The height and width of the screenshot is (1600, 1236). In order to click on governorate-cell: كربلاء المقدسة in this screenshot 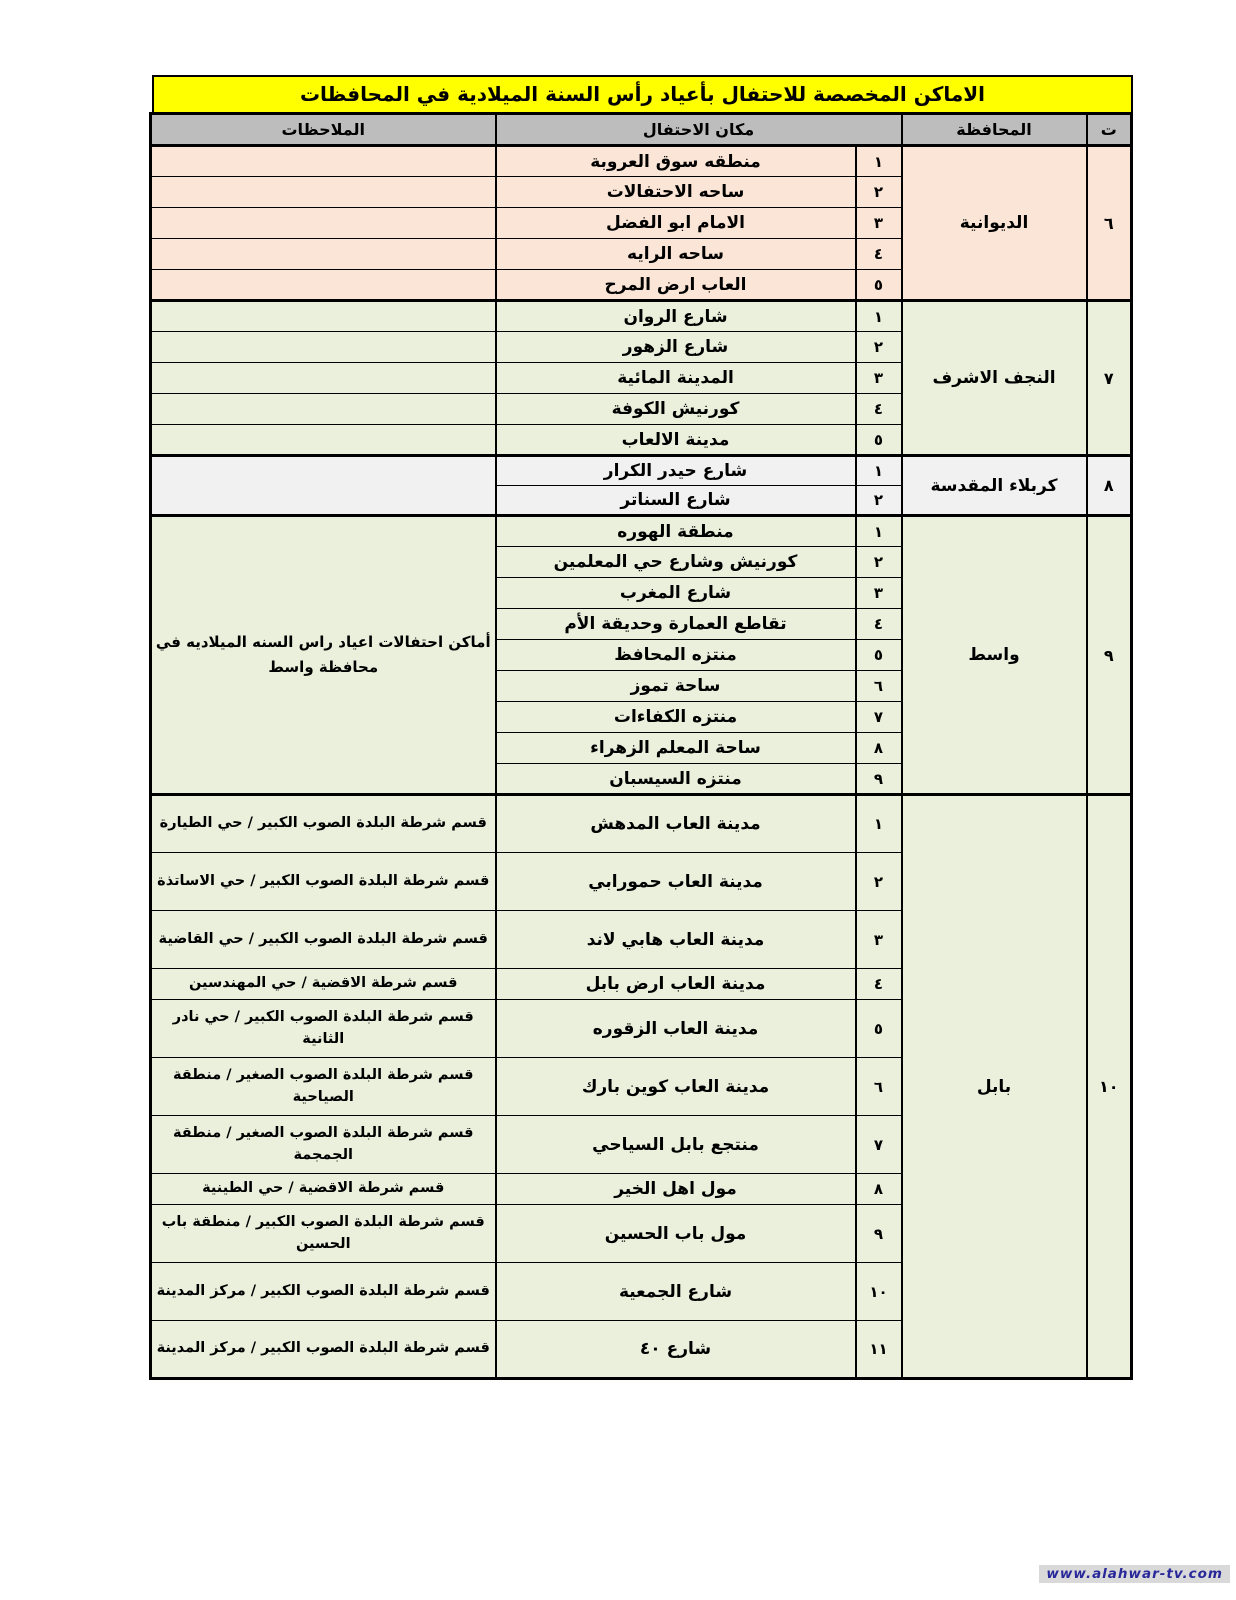, I will do `click(994, 485)`.